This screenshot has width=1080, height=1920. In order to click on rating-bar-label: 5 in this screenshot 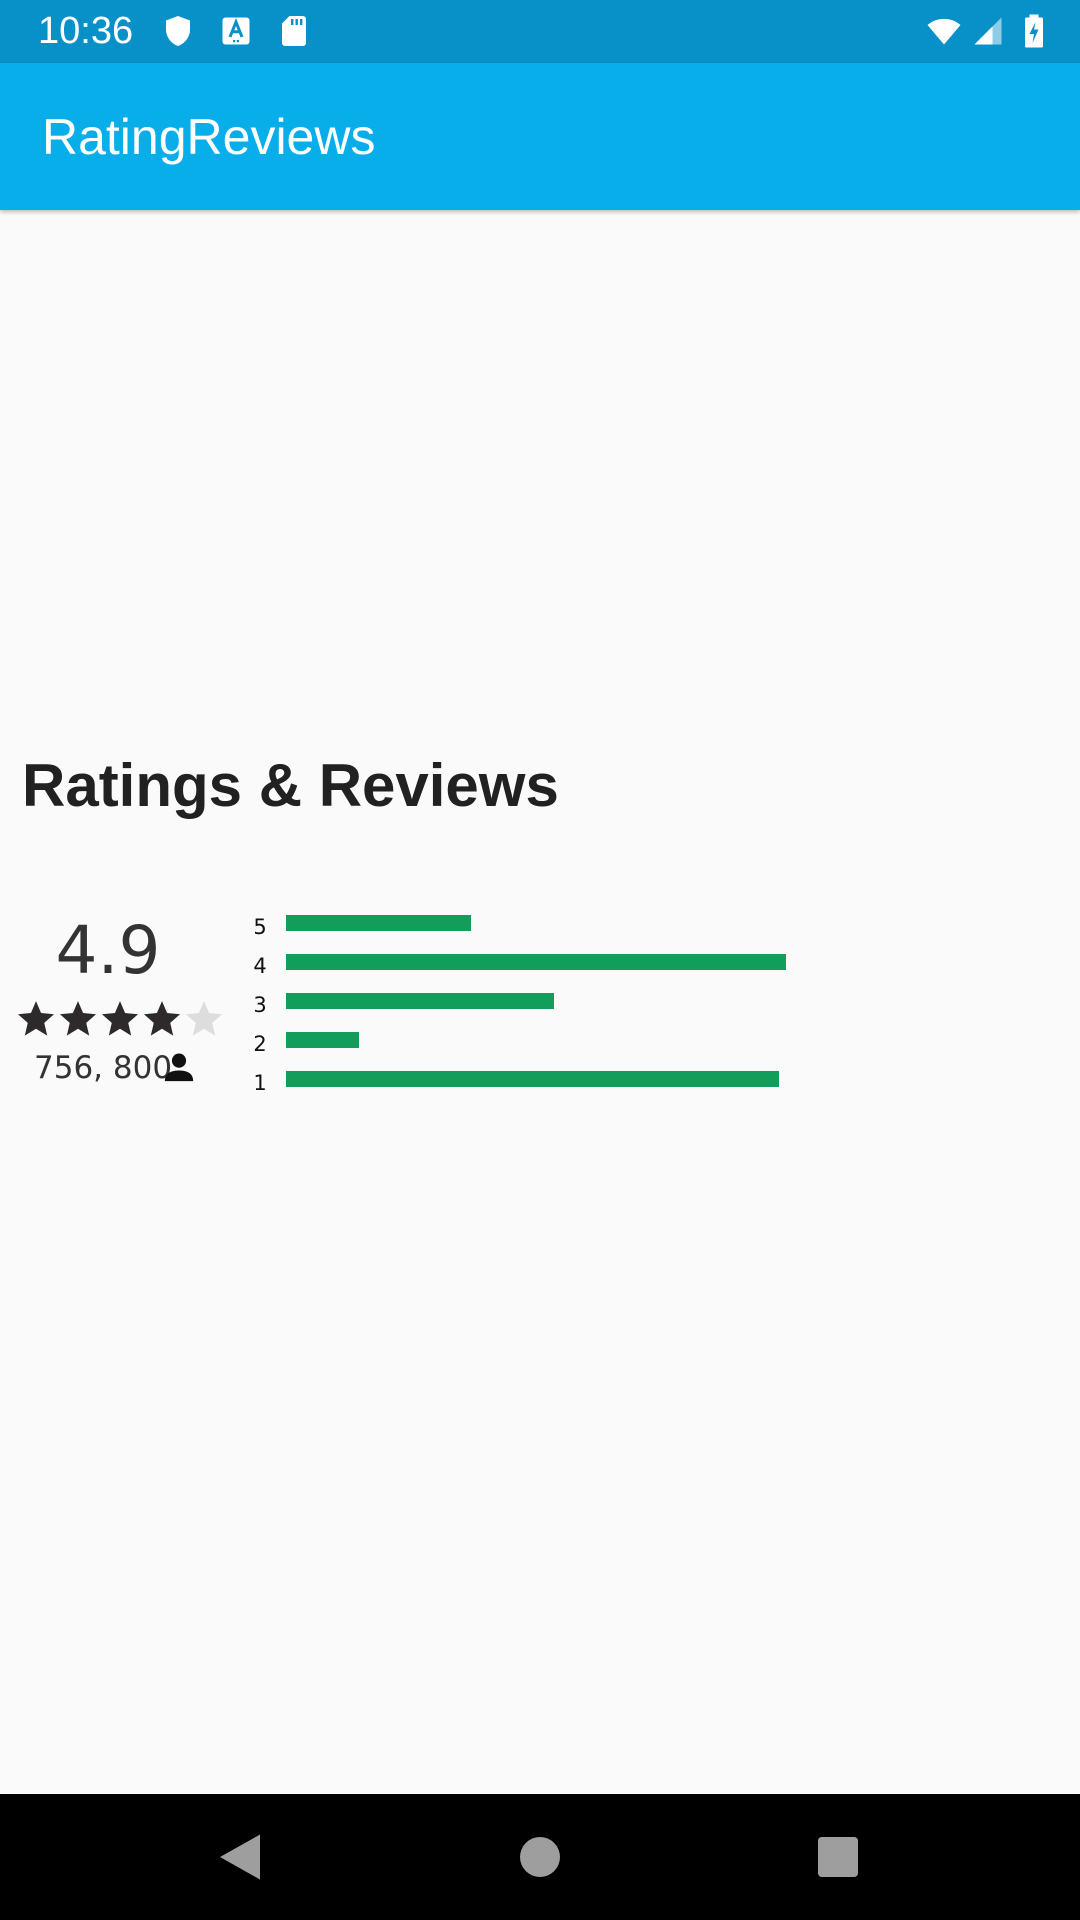, I will do `click(260, 927)`.